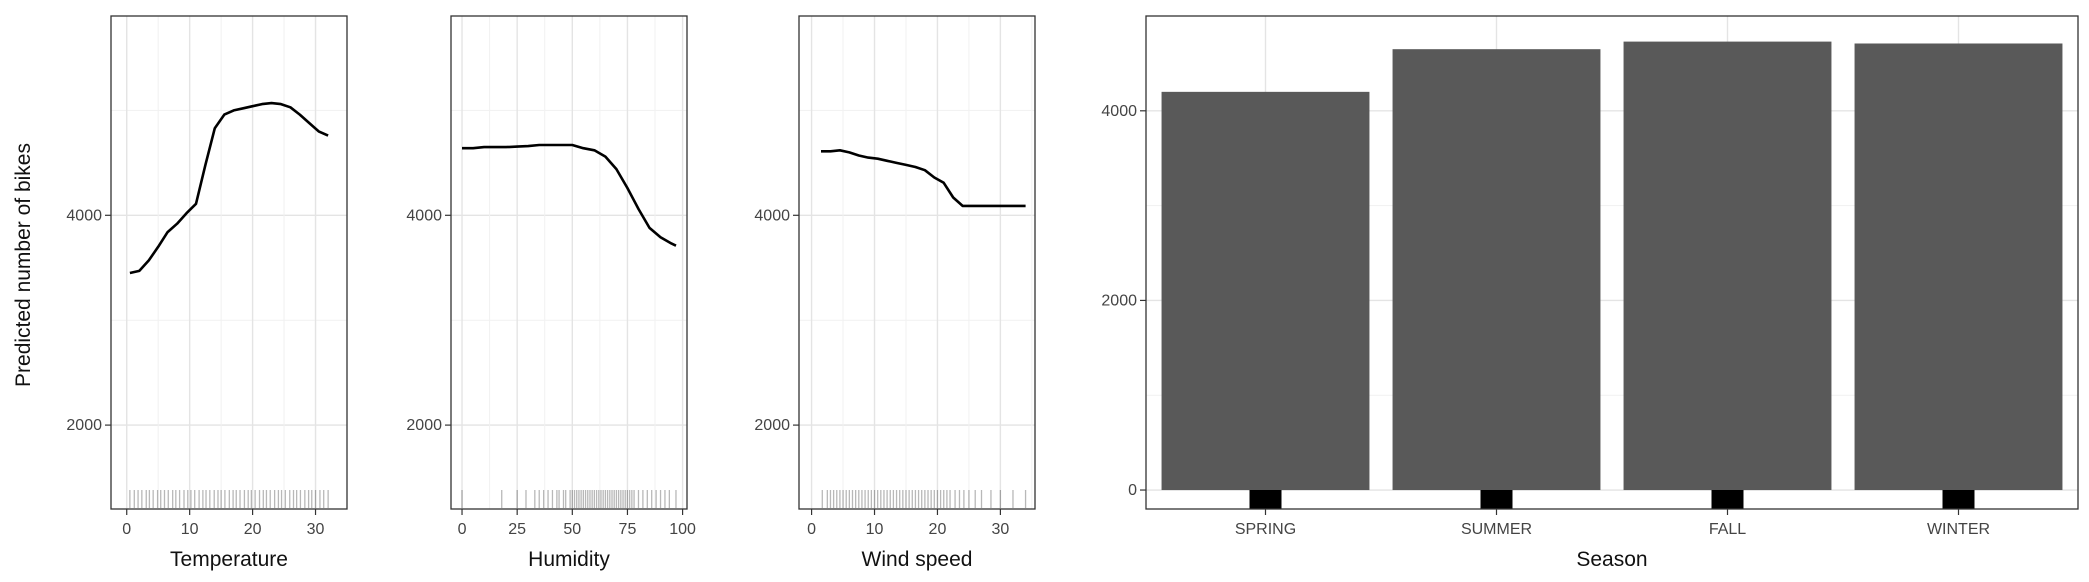  I want to click on temperature-panel: 2000 4000 0 10 20 30 Temperature, so click(207, 293).